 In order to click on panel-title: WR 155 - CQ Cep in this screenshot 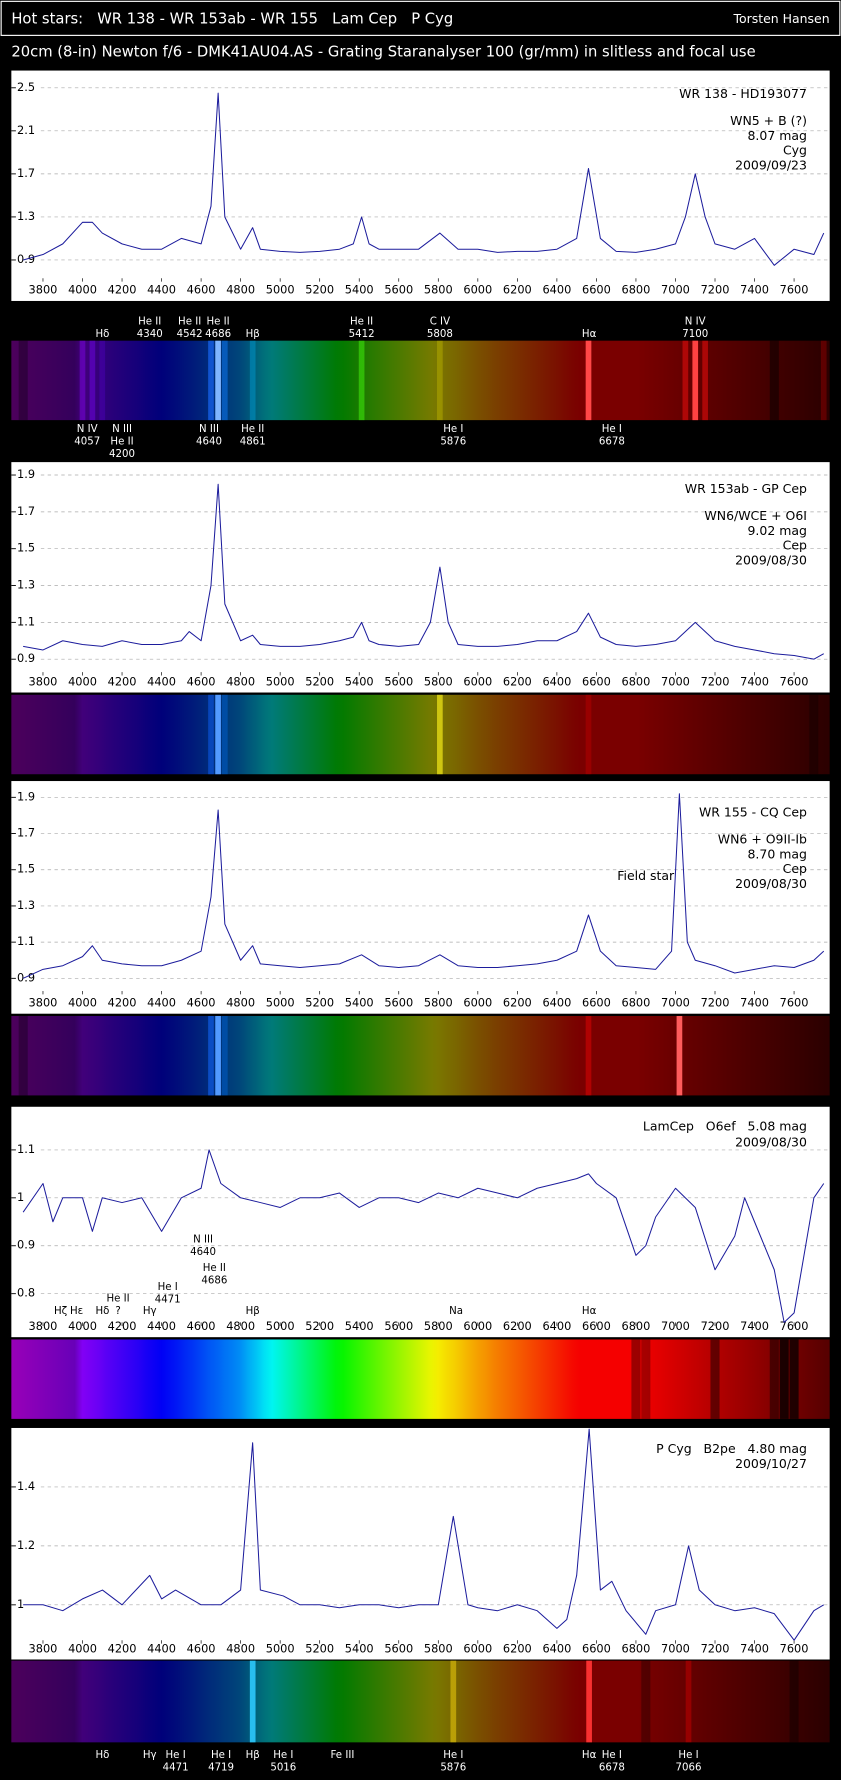, I will do `click(753, 811)`.